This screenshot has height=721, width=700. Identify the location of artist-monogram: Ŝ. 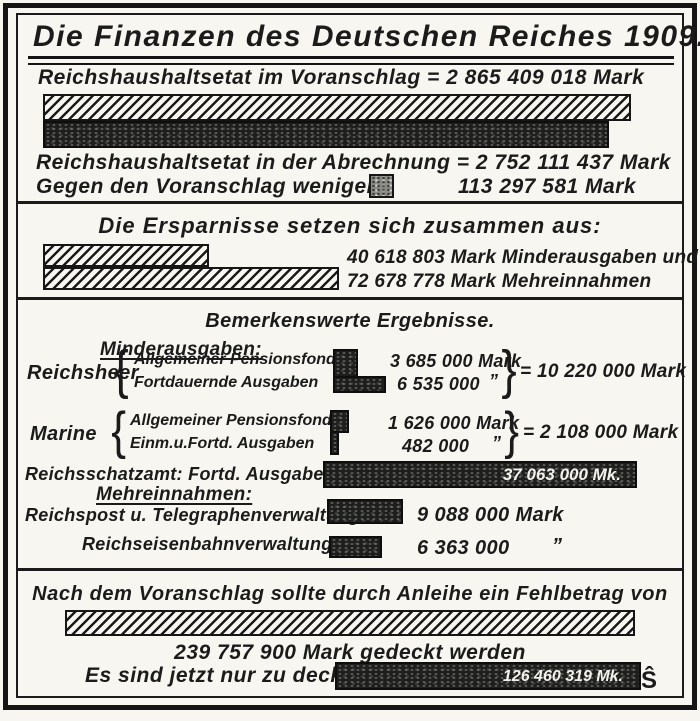
(649, 680).